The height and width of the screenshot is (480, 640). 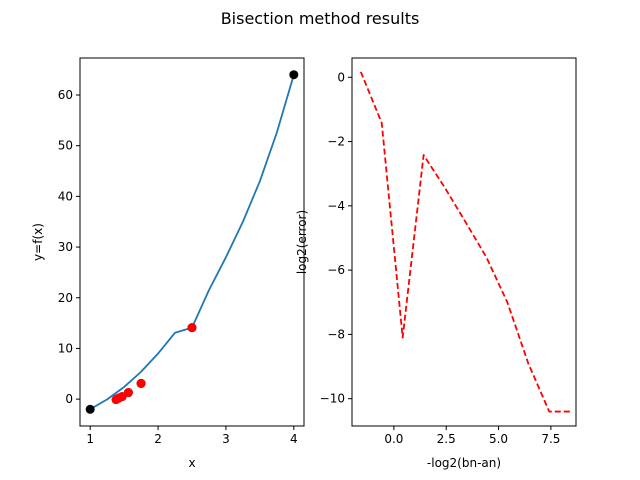 I want to click on y-tick-label: 20, so click(x=65, y=298).